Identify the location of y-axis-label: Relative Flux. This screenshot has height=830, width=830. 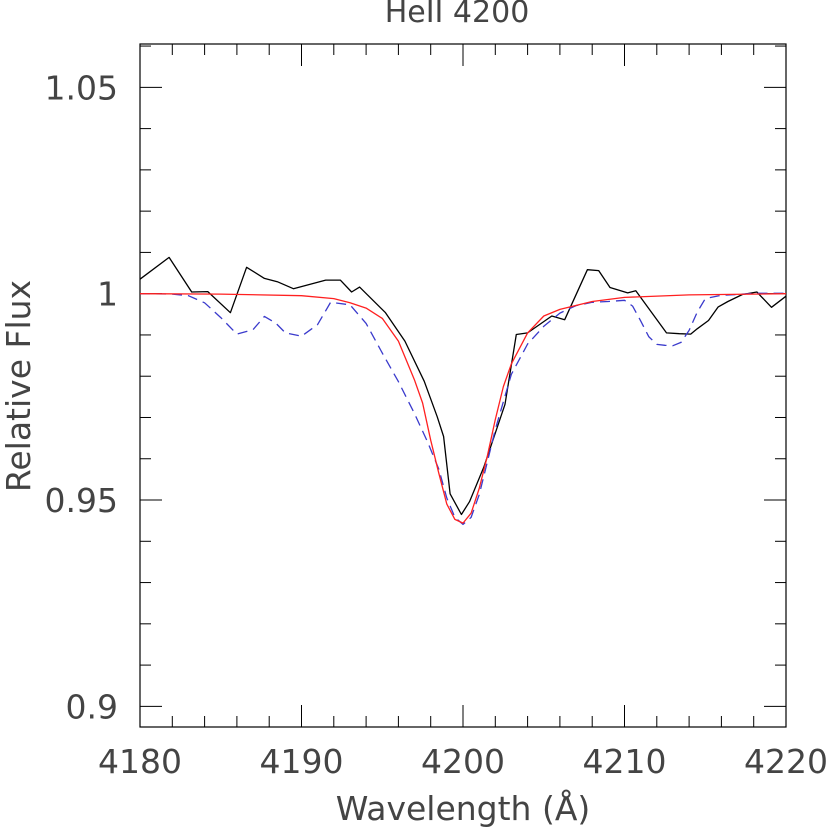
(19, 386).